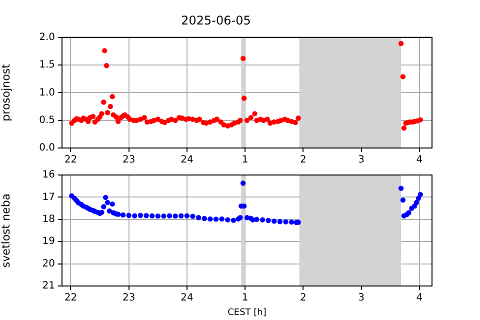  What do you see at coordinates (47, 37) in the screenshot?
I see `y-tick-label: 2.0` at bounding box center [47, 37].